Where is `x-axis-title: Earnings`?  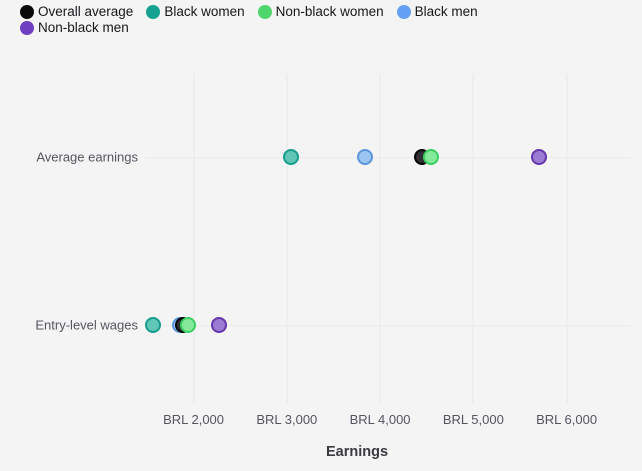
x-axis-title: Earnings is located at coordinates (357, 452).